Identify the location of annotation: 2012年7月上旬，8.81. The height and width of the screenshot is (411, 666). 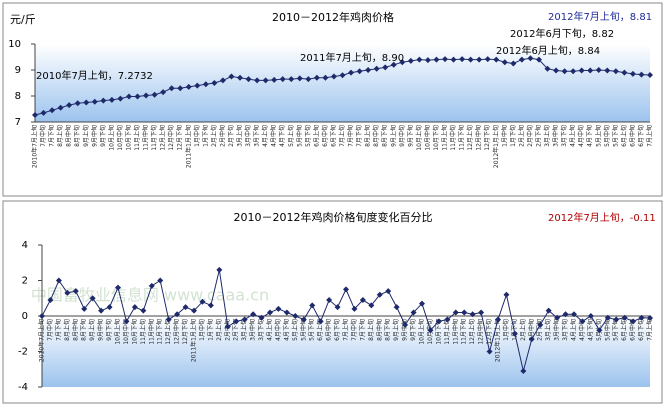
(600, 16).